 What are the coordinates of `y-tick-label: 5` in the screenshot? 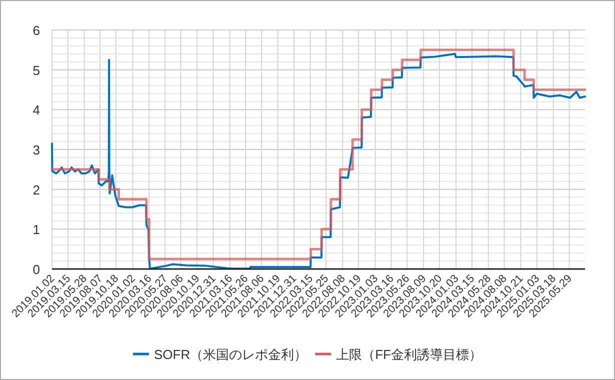 It's located at (36, 70).